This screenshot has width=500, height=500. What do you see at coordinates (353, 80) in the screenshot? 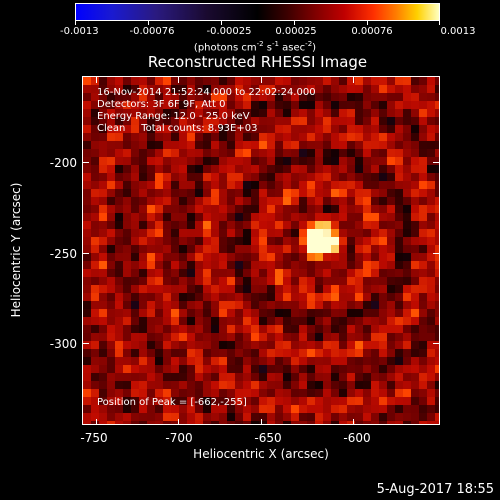
I see `x-tick-top` at bounding box center [353, 80].